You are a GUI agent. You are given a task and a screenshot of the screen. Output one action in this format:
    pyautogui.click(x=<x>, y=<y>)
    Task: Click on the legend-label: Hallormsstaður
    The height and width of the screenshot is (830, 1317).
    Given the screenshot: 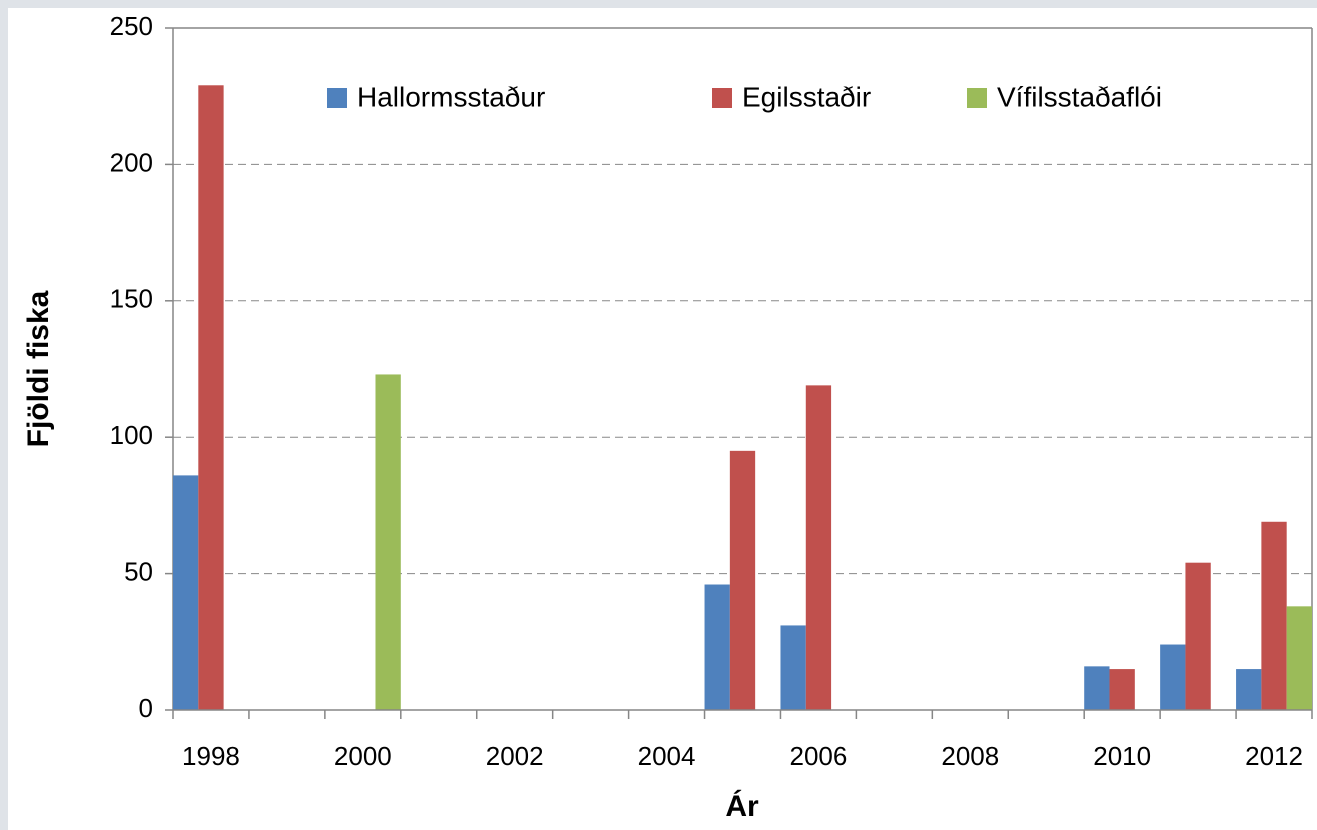 What is the action you would take?
    pyautogui.click(x=451, y=96)
    